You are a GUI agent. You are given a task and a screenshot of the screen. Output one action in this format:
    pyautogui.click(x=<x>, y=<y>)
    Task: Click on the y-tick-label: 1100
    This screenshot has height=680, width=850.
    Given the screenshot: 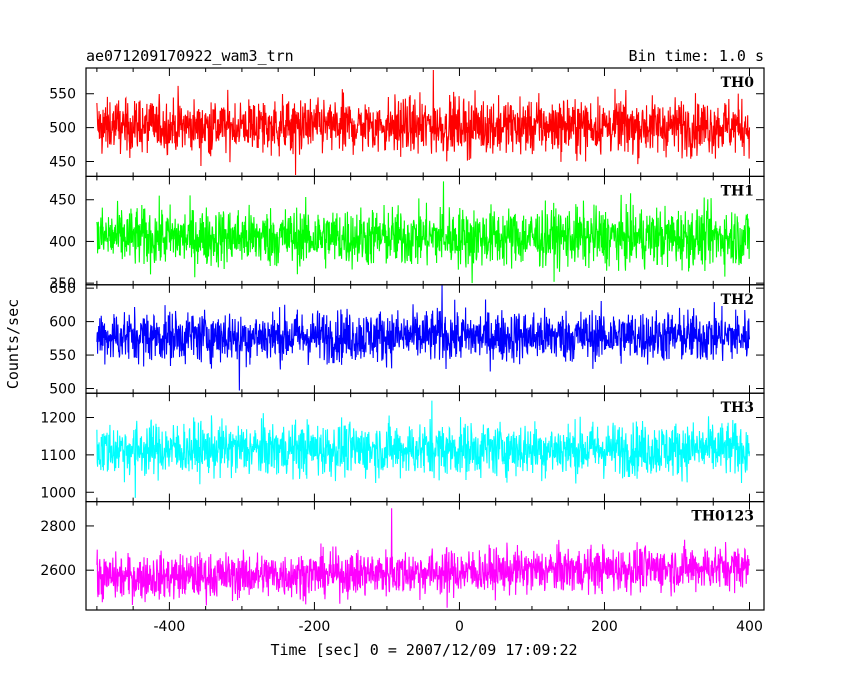 What is the action you would take?
    pyautogui.click(x=58, y=456)
    